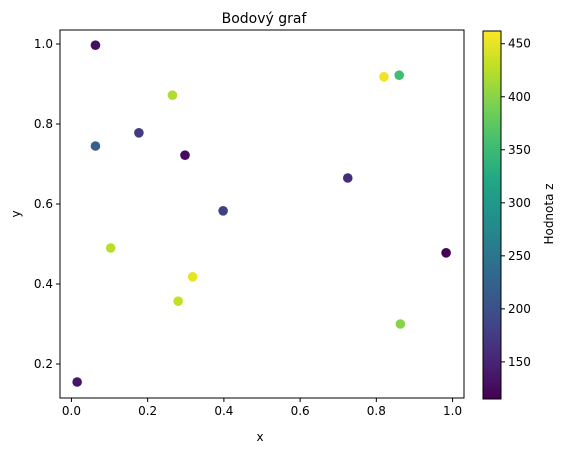 This screenshot has height=454, width=567. What do you see at coordinates (265, 19) in the screenshot?
I see `chart-title: Bodový graf` at bounding box center [265, 19].